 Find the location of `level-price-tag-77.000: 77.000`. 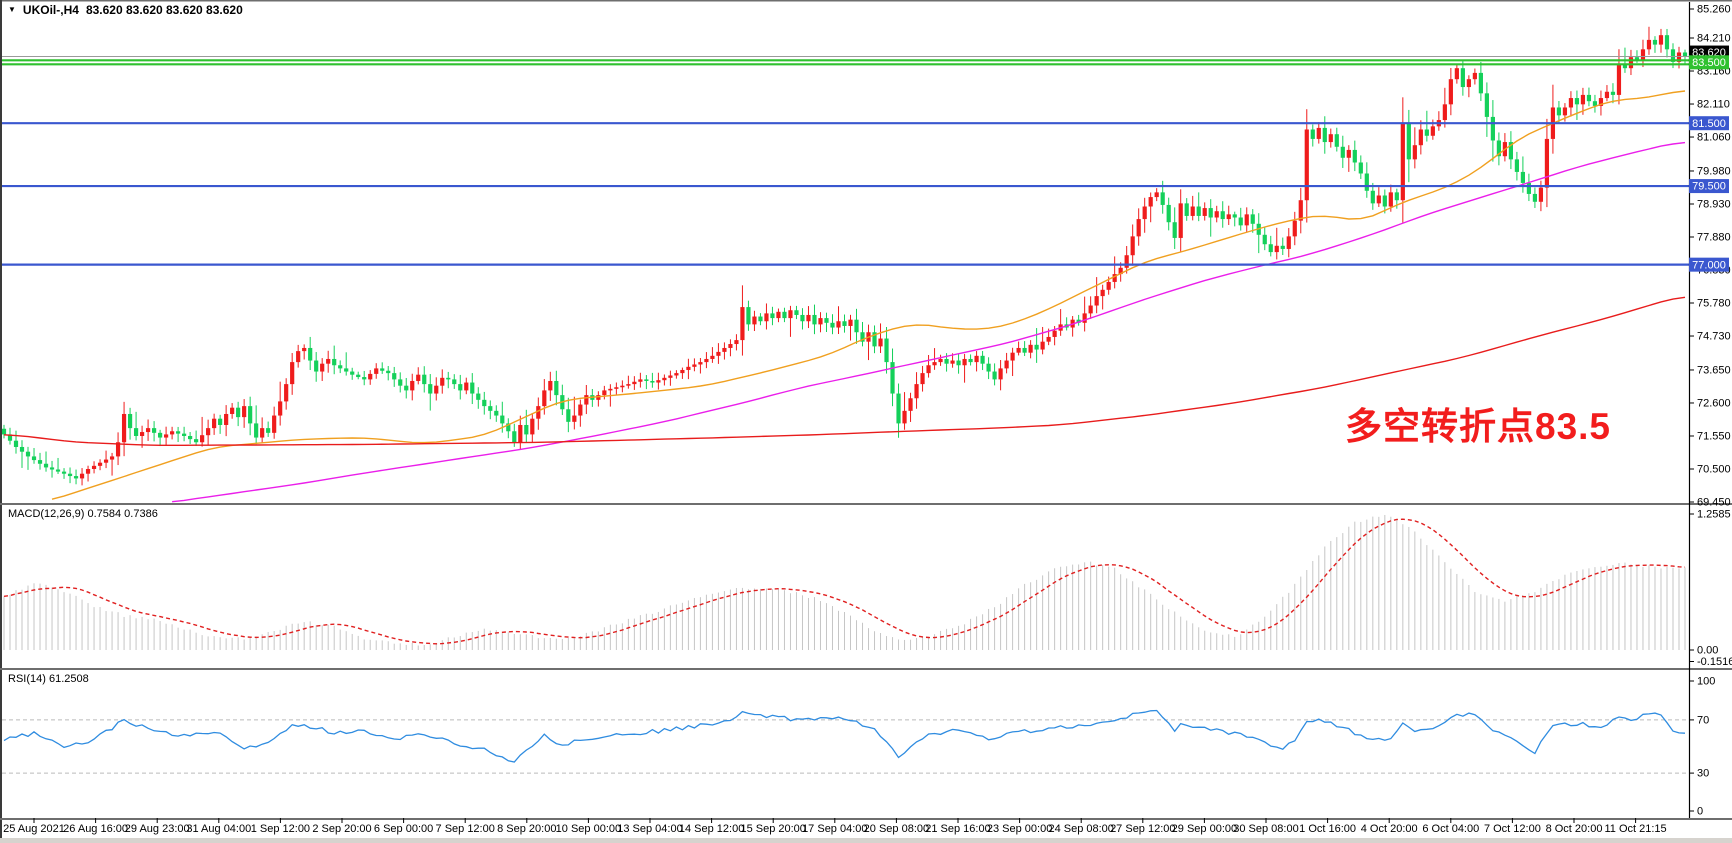

level-price-tag-77.000: 77.000 is located at coordinates (1709, 264).